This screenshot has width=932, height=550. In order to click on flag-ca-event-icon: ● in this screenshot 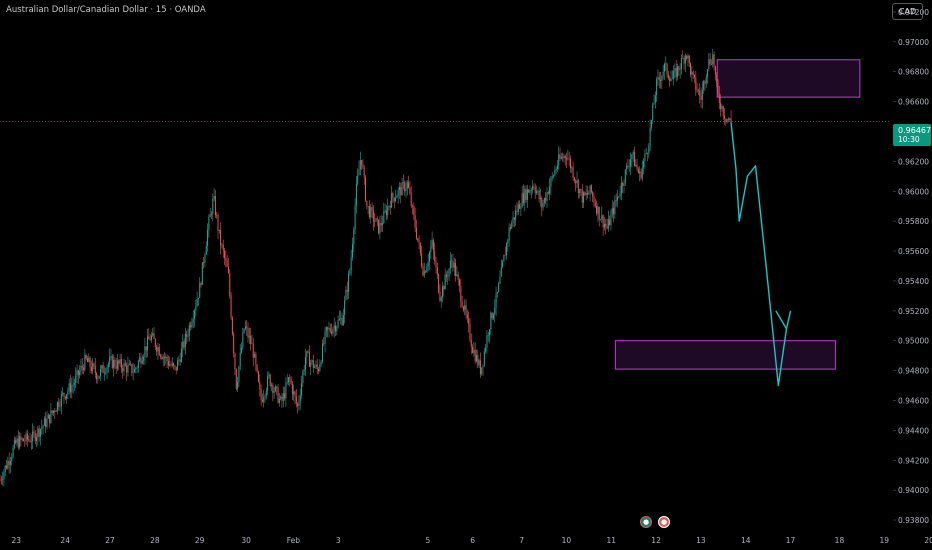, I will do `click(664, 522)`.